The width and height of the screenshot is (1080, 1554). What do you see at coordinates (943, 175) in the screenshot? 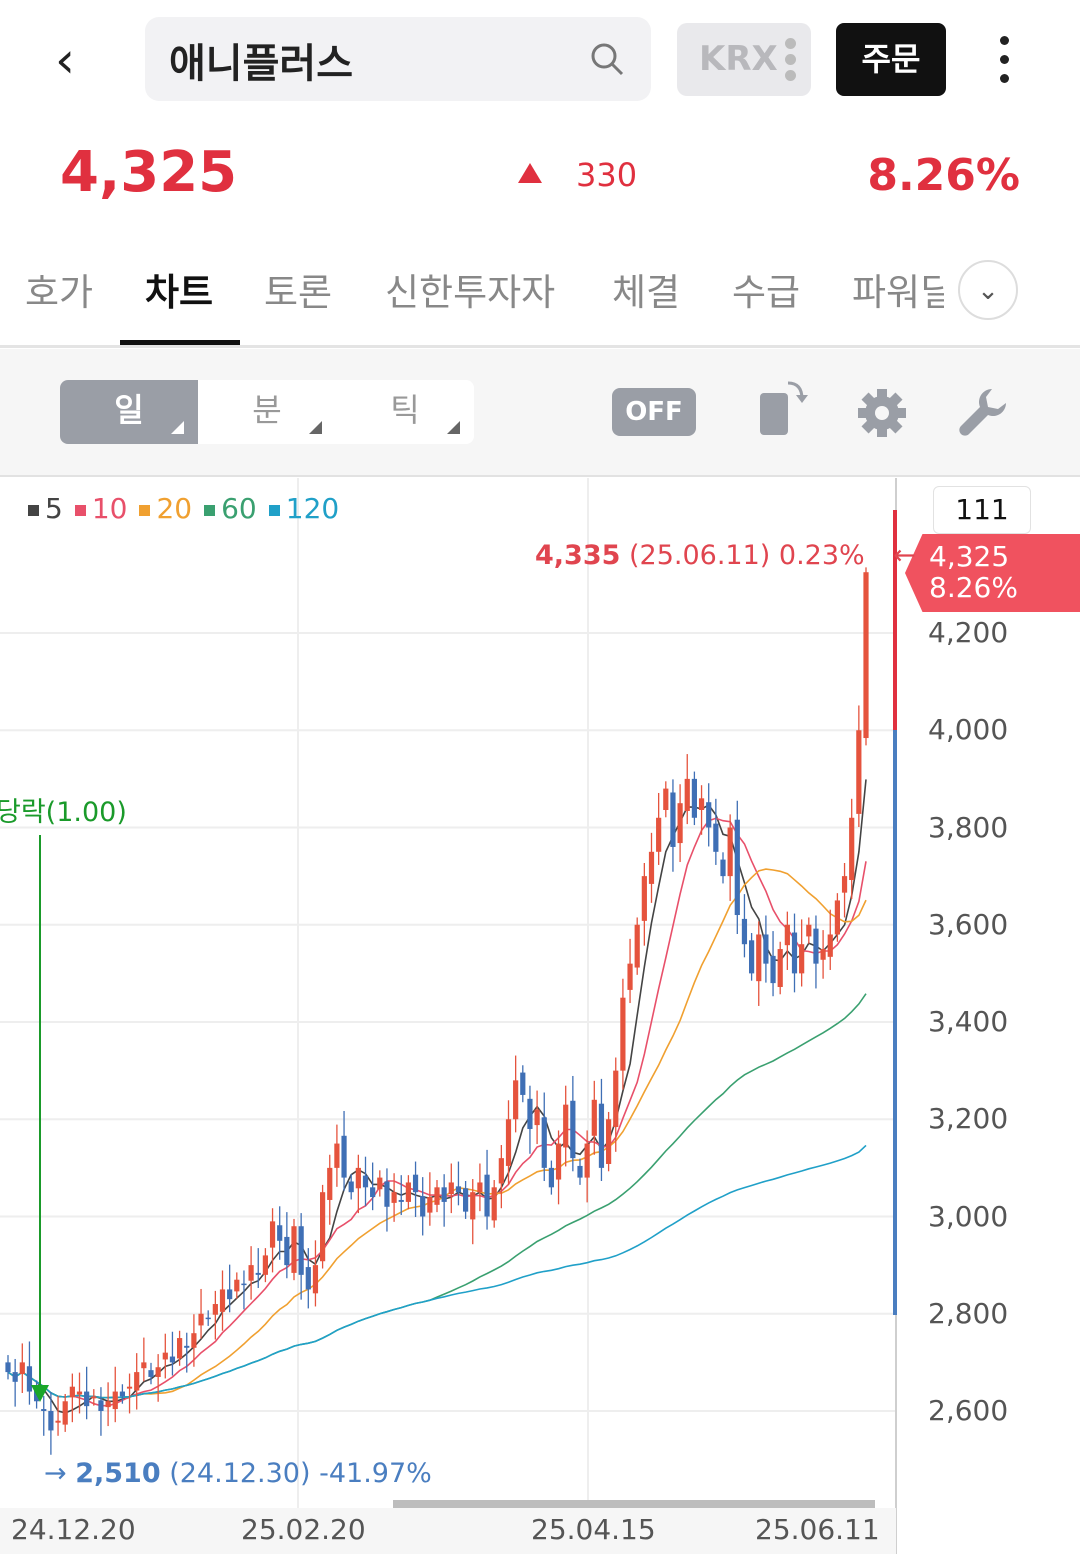
I see `change-percent: 8.26%` at bounding box center [943, 175].